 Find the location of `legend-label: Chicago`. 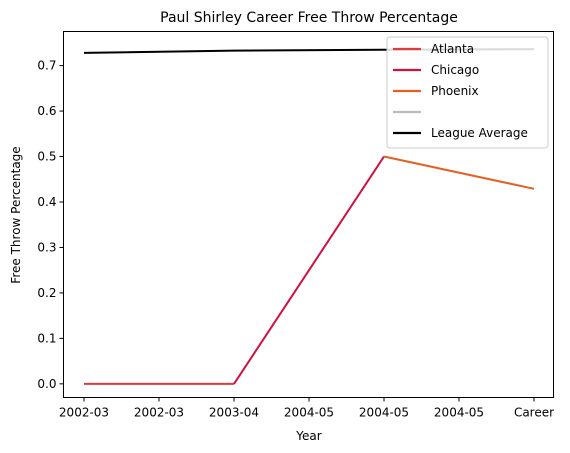

legend-label: Chicago is located at coordinates (455, 70).